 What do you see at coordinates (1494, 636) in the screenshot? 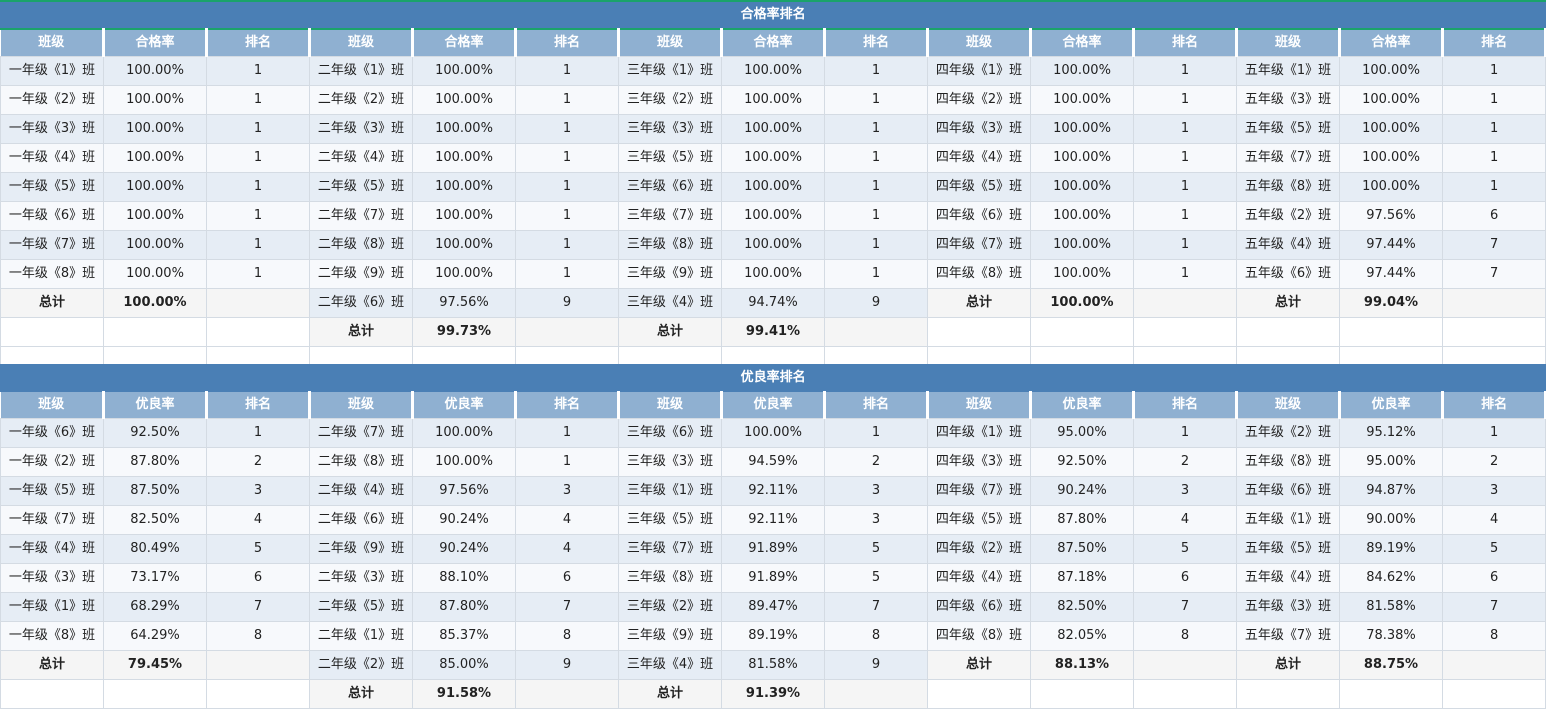
I see `rank-cell: 8` at bounding box center [1494, 636].